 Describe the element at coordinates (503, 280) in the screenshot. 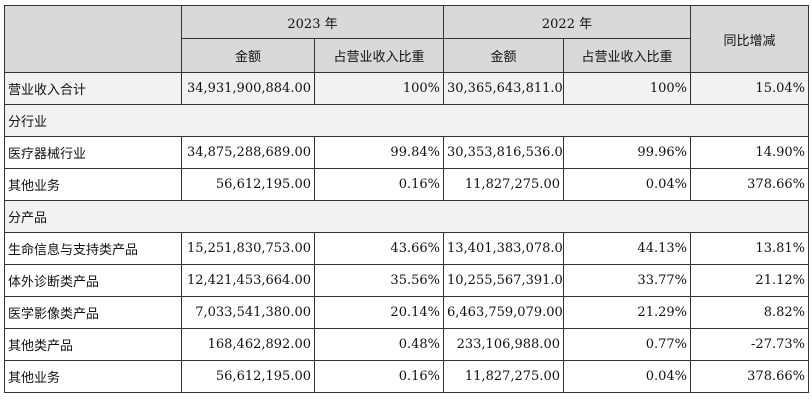

I see `amount-2022-cell: 10,255,567,391.00` at that location.